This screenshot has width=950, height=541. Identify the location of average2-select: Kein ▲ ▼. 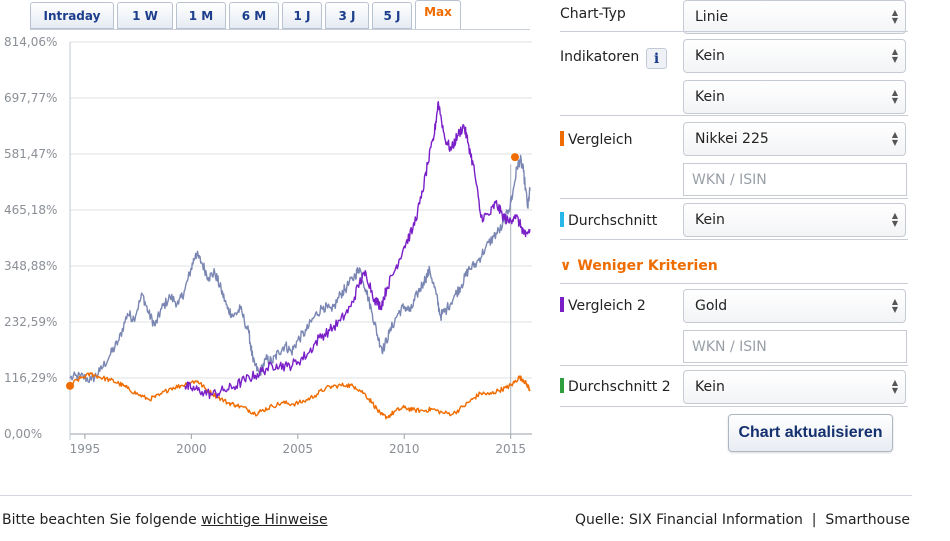
(794, 387).